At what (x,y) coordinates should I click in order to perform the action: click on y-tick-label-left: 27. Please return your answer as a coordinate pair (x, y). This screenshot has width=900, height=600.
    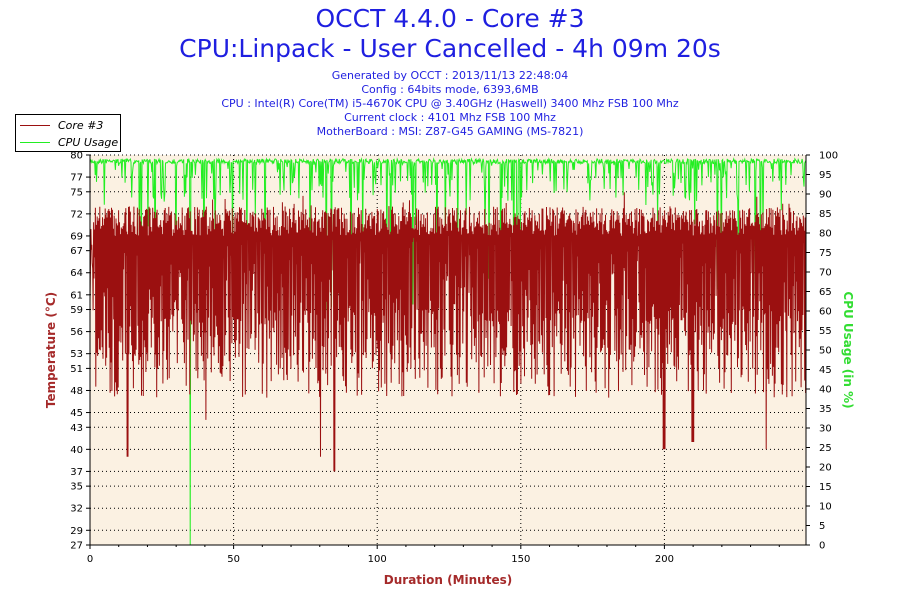
    Looking at the image, I should click on (76, 546).